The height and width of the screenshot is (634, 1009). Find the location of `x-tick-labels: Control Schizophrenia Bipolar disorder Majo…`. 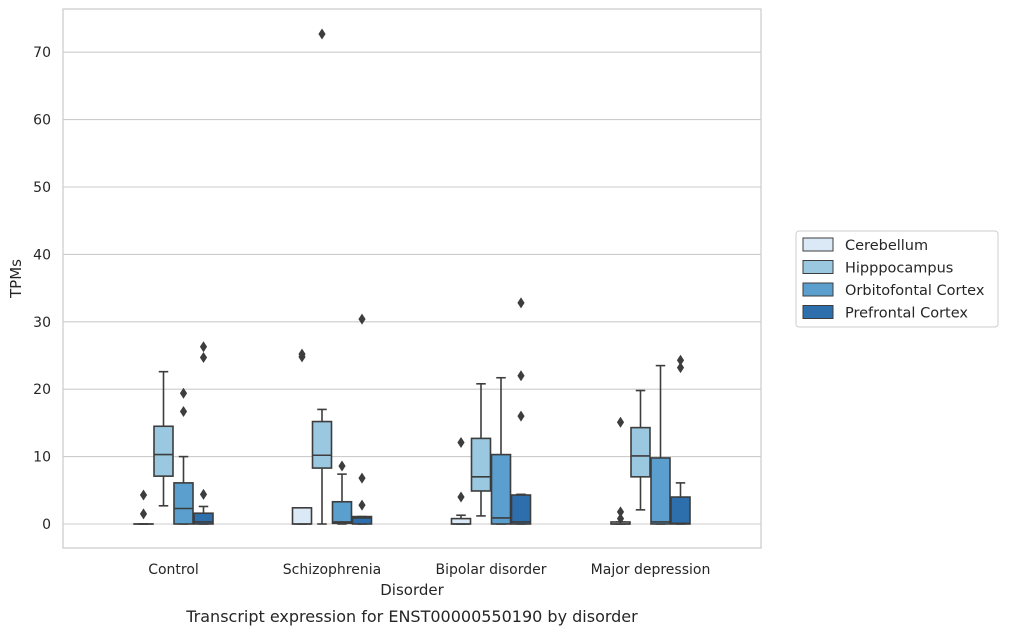

x-tick-labels: Control Schizophrenia Bipolar disorder Majo… is located at coordinates (429, 570).